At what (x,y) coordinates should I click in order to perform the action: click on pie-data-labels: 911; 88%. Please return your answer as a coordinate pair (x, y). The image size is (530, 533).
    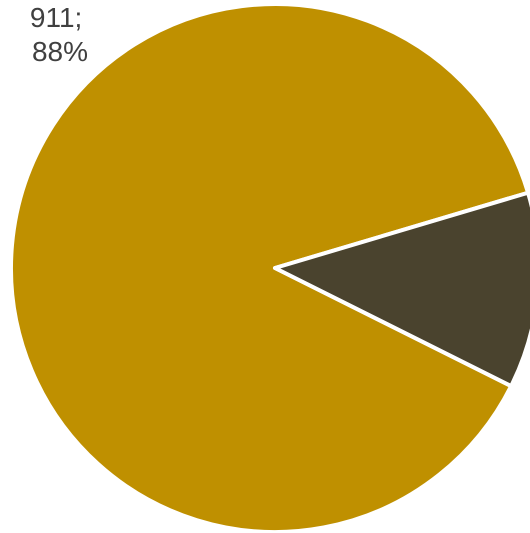
    Looking at the image, I should click on (60, 34).